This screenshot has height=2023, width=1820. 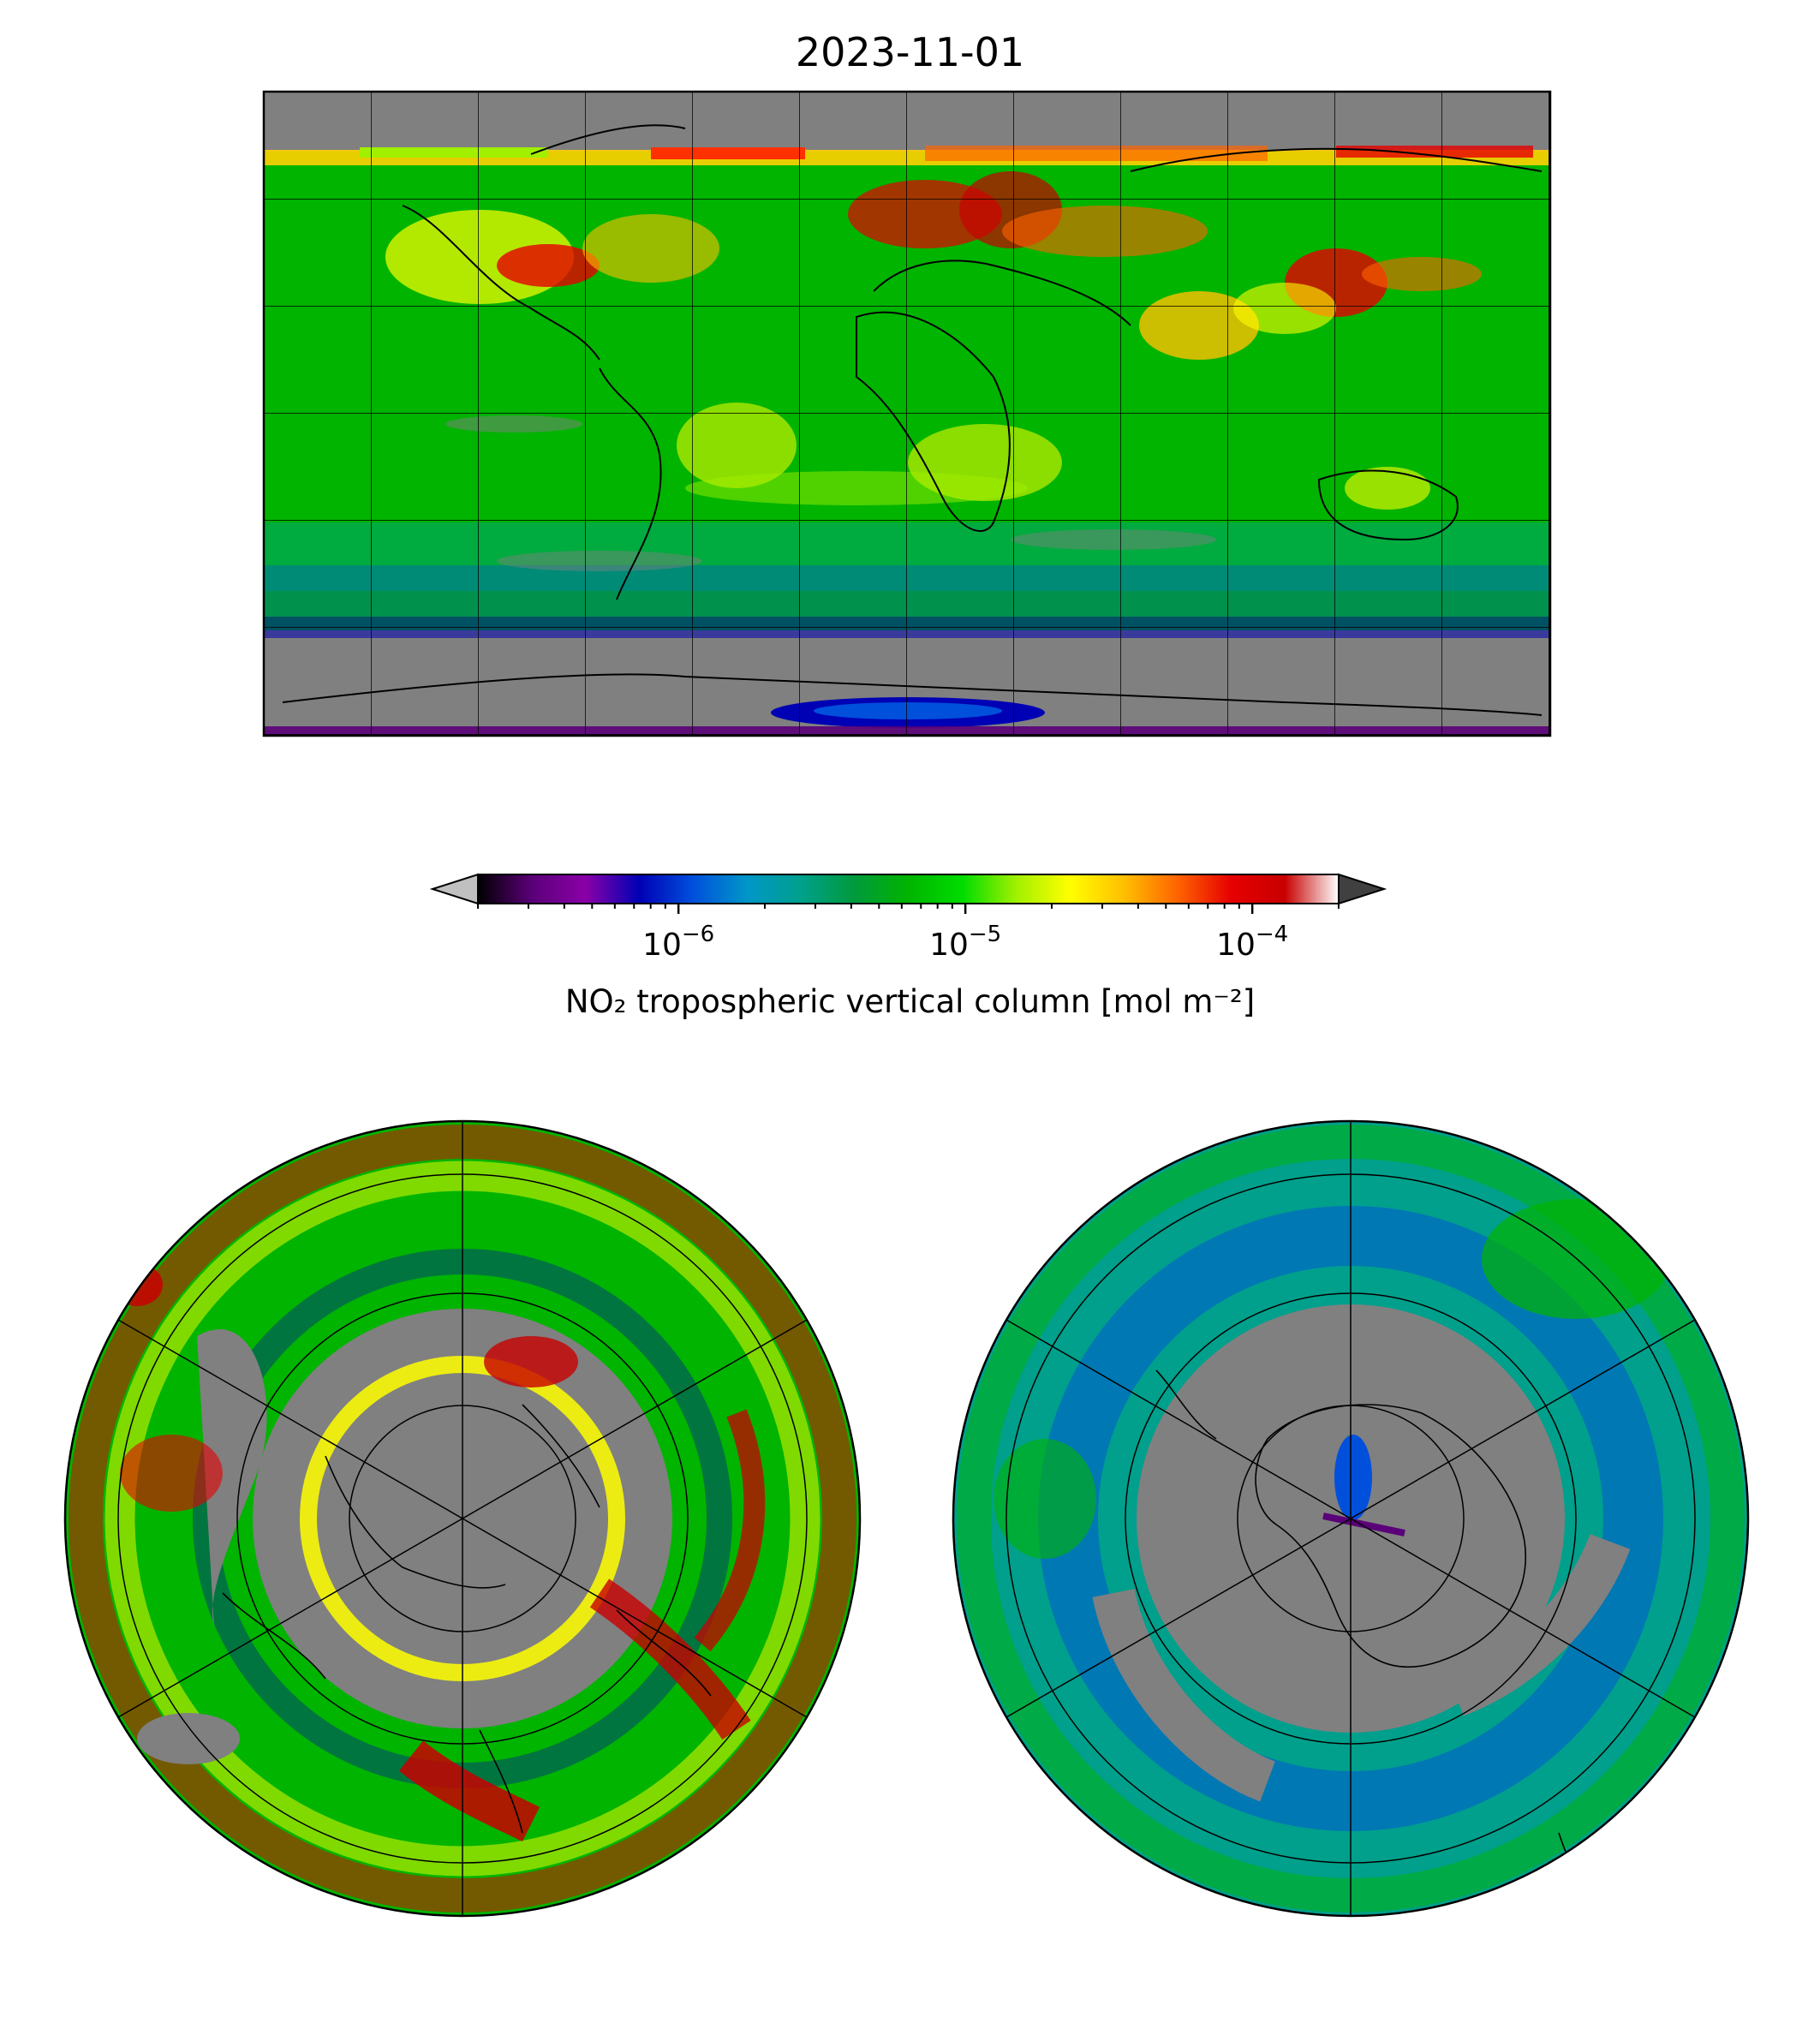 I want to click on colorbar-tick-label: 10⁻⁵, so click(x=965, y=943).